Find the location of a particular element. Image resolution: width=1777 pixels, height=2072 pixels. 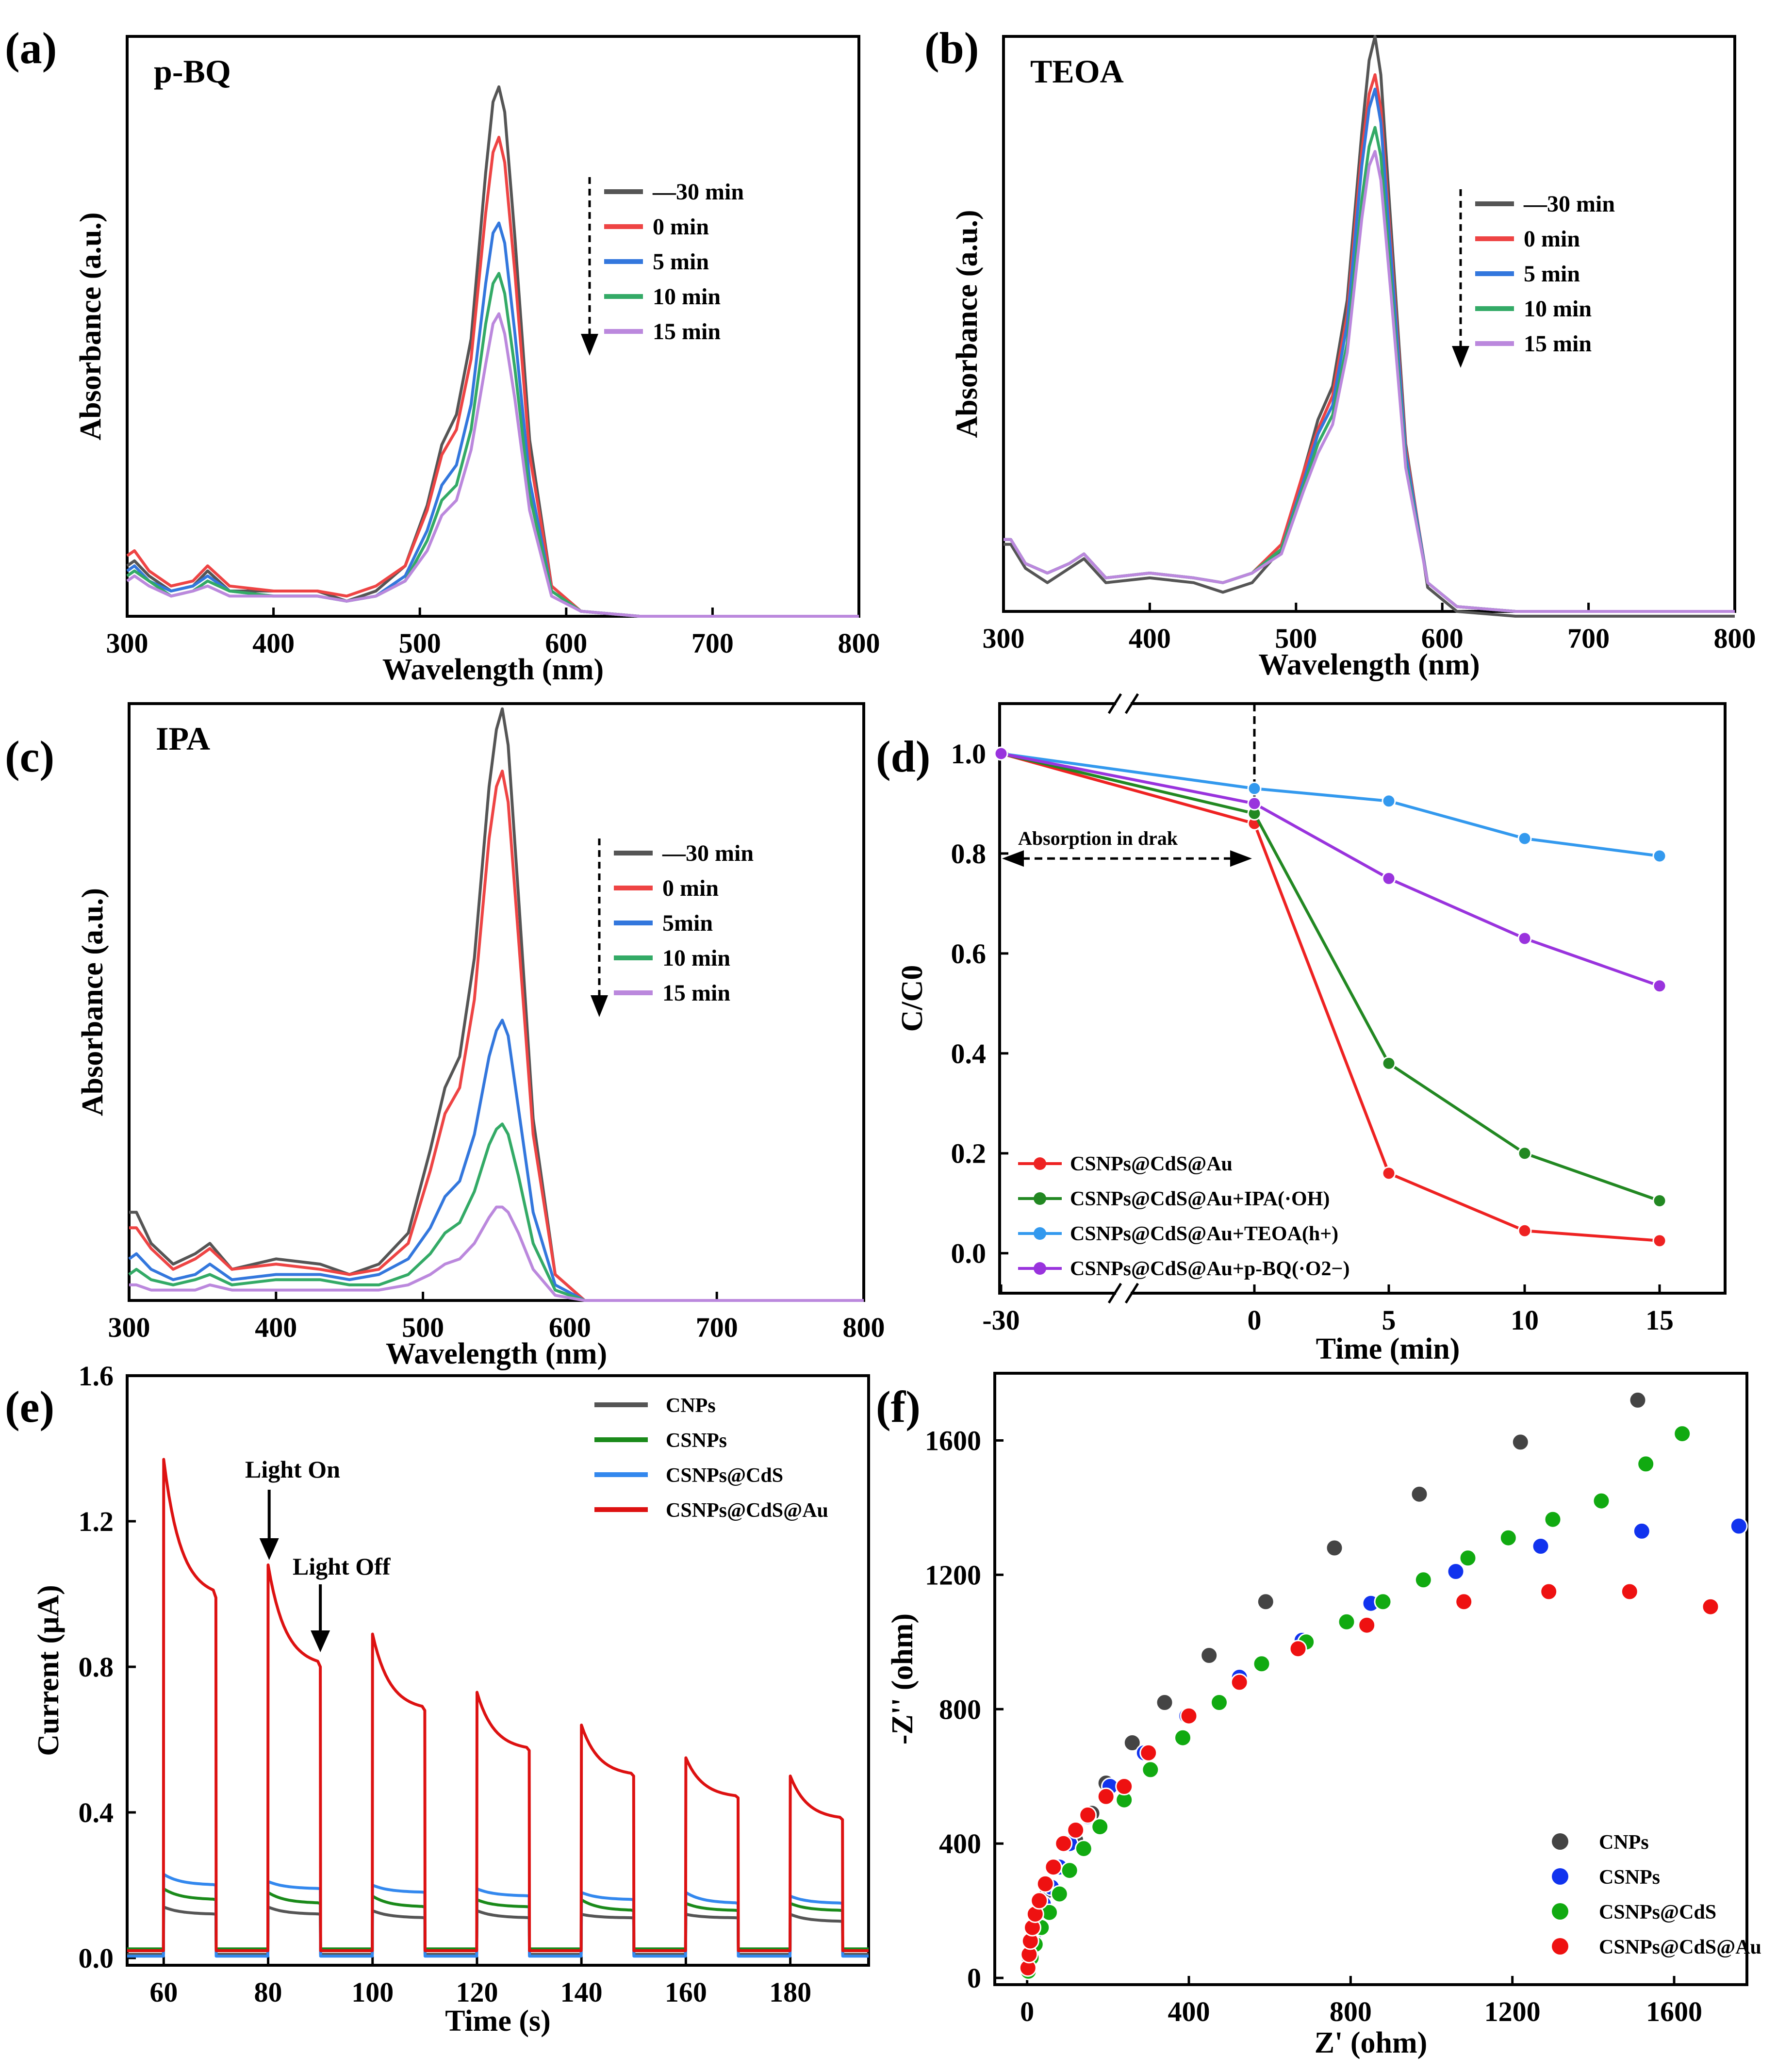

y-tick-label: 0 is located at coordinates (974, 1978).